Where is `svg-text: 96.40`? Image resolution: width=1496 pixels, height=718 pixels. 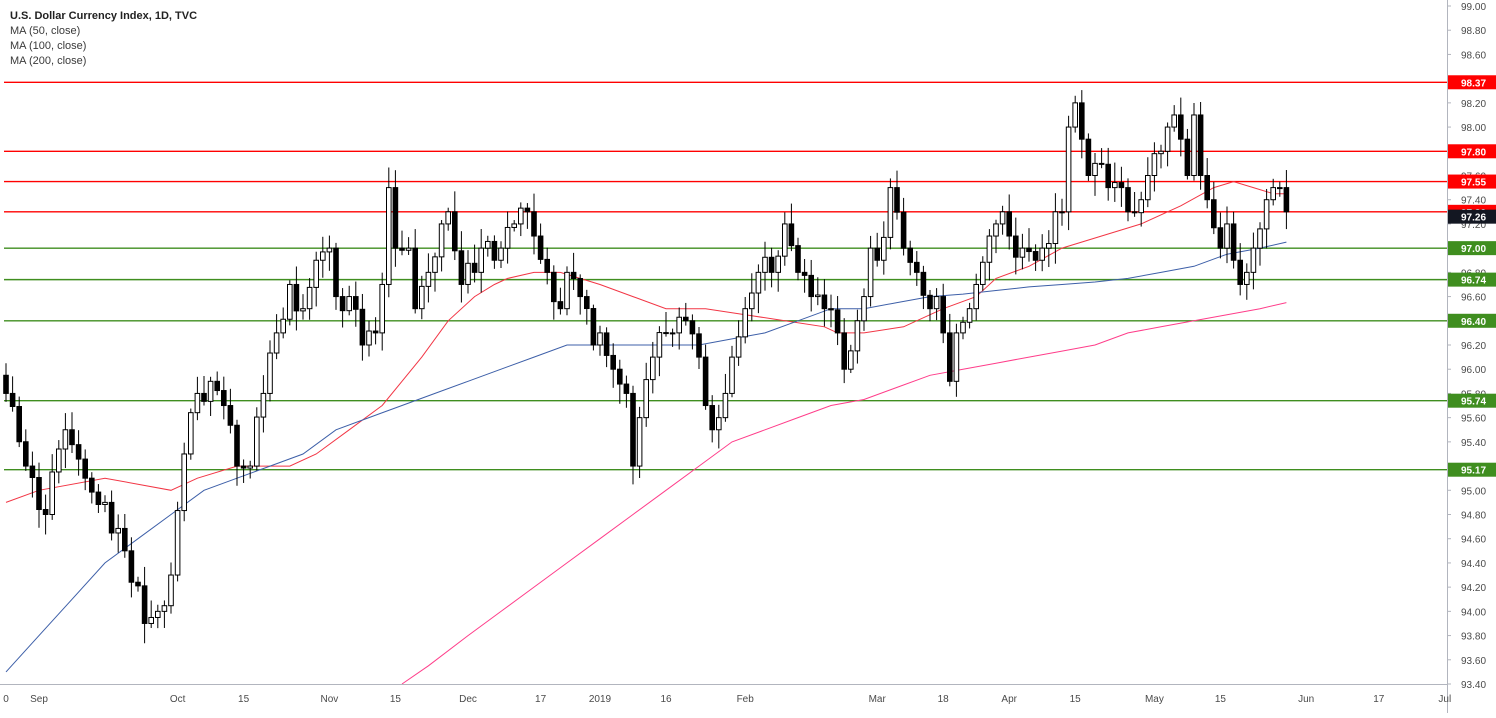
svg-text: 96.40 is located at coordinates (1473, 322).